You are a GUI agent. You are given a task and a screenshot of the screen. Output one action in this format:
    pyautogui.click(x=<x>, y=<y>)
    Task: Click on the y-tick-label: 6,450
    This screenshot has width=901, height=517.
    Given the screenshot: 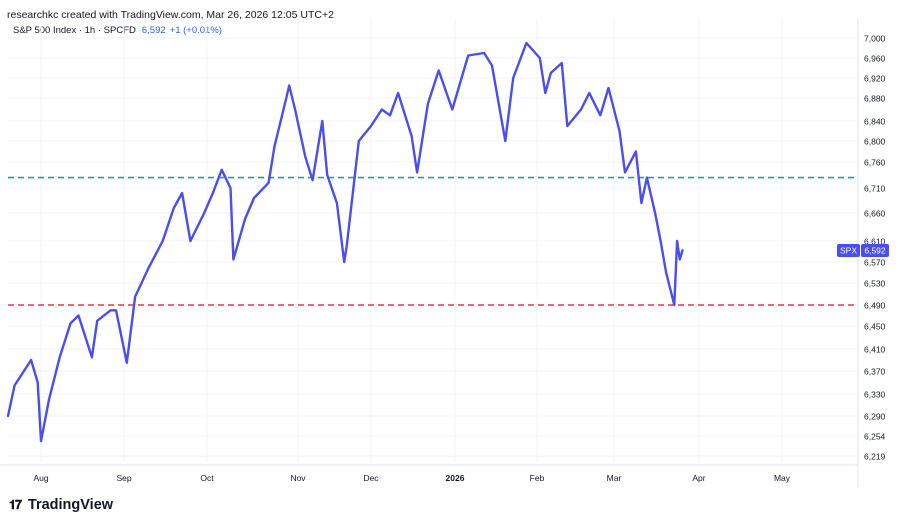 What is the action you would take?
    pyautogui.click(x=875, y=327)
    